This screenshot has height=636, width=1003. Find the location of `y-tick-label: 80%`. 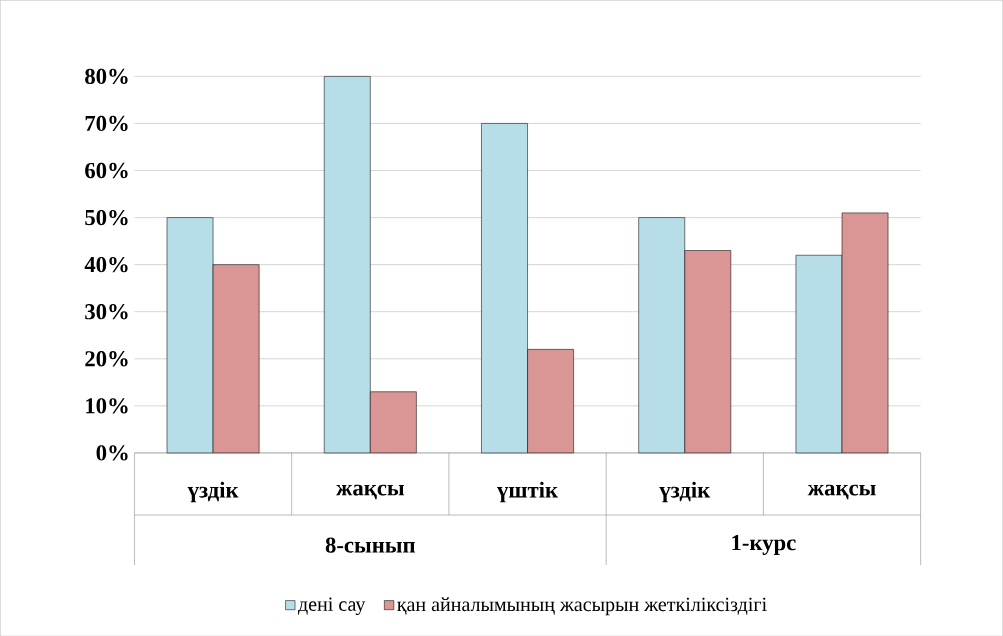

y-tick-label: 80% is located at coordinates (106, 76).